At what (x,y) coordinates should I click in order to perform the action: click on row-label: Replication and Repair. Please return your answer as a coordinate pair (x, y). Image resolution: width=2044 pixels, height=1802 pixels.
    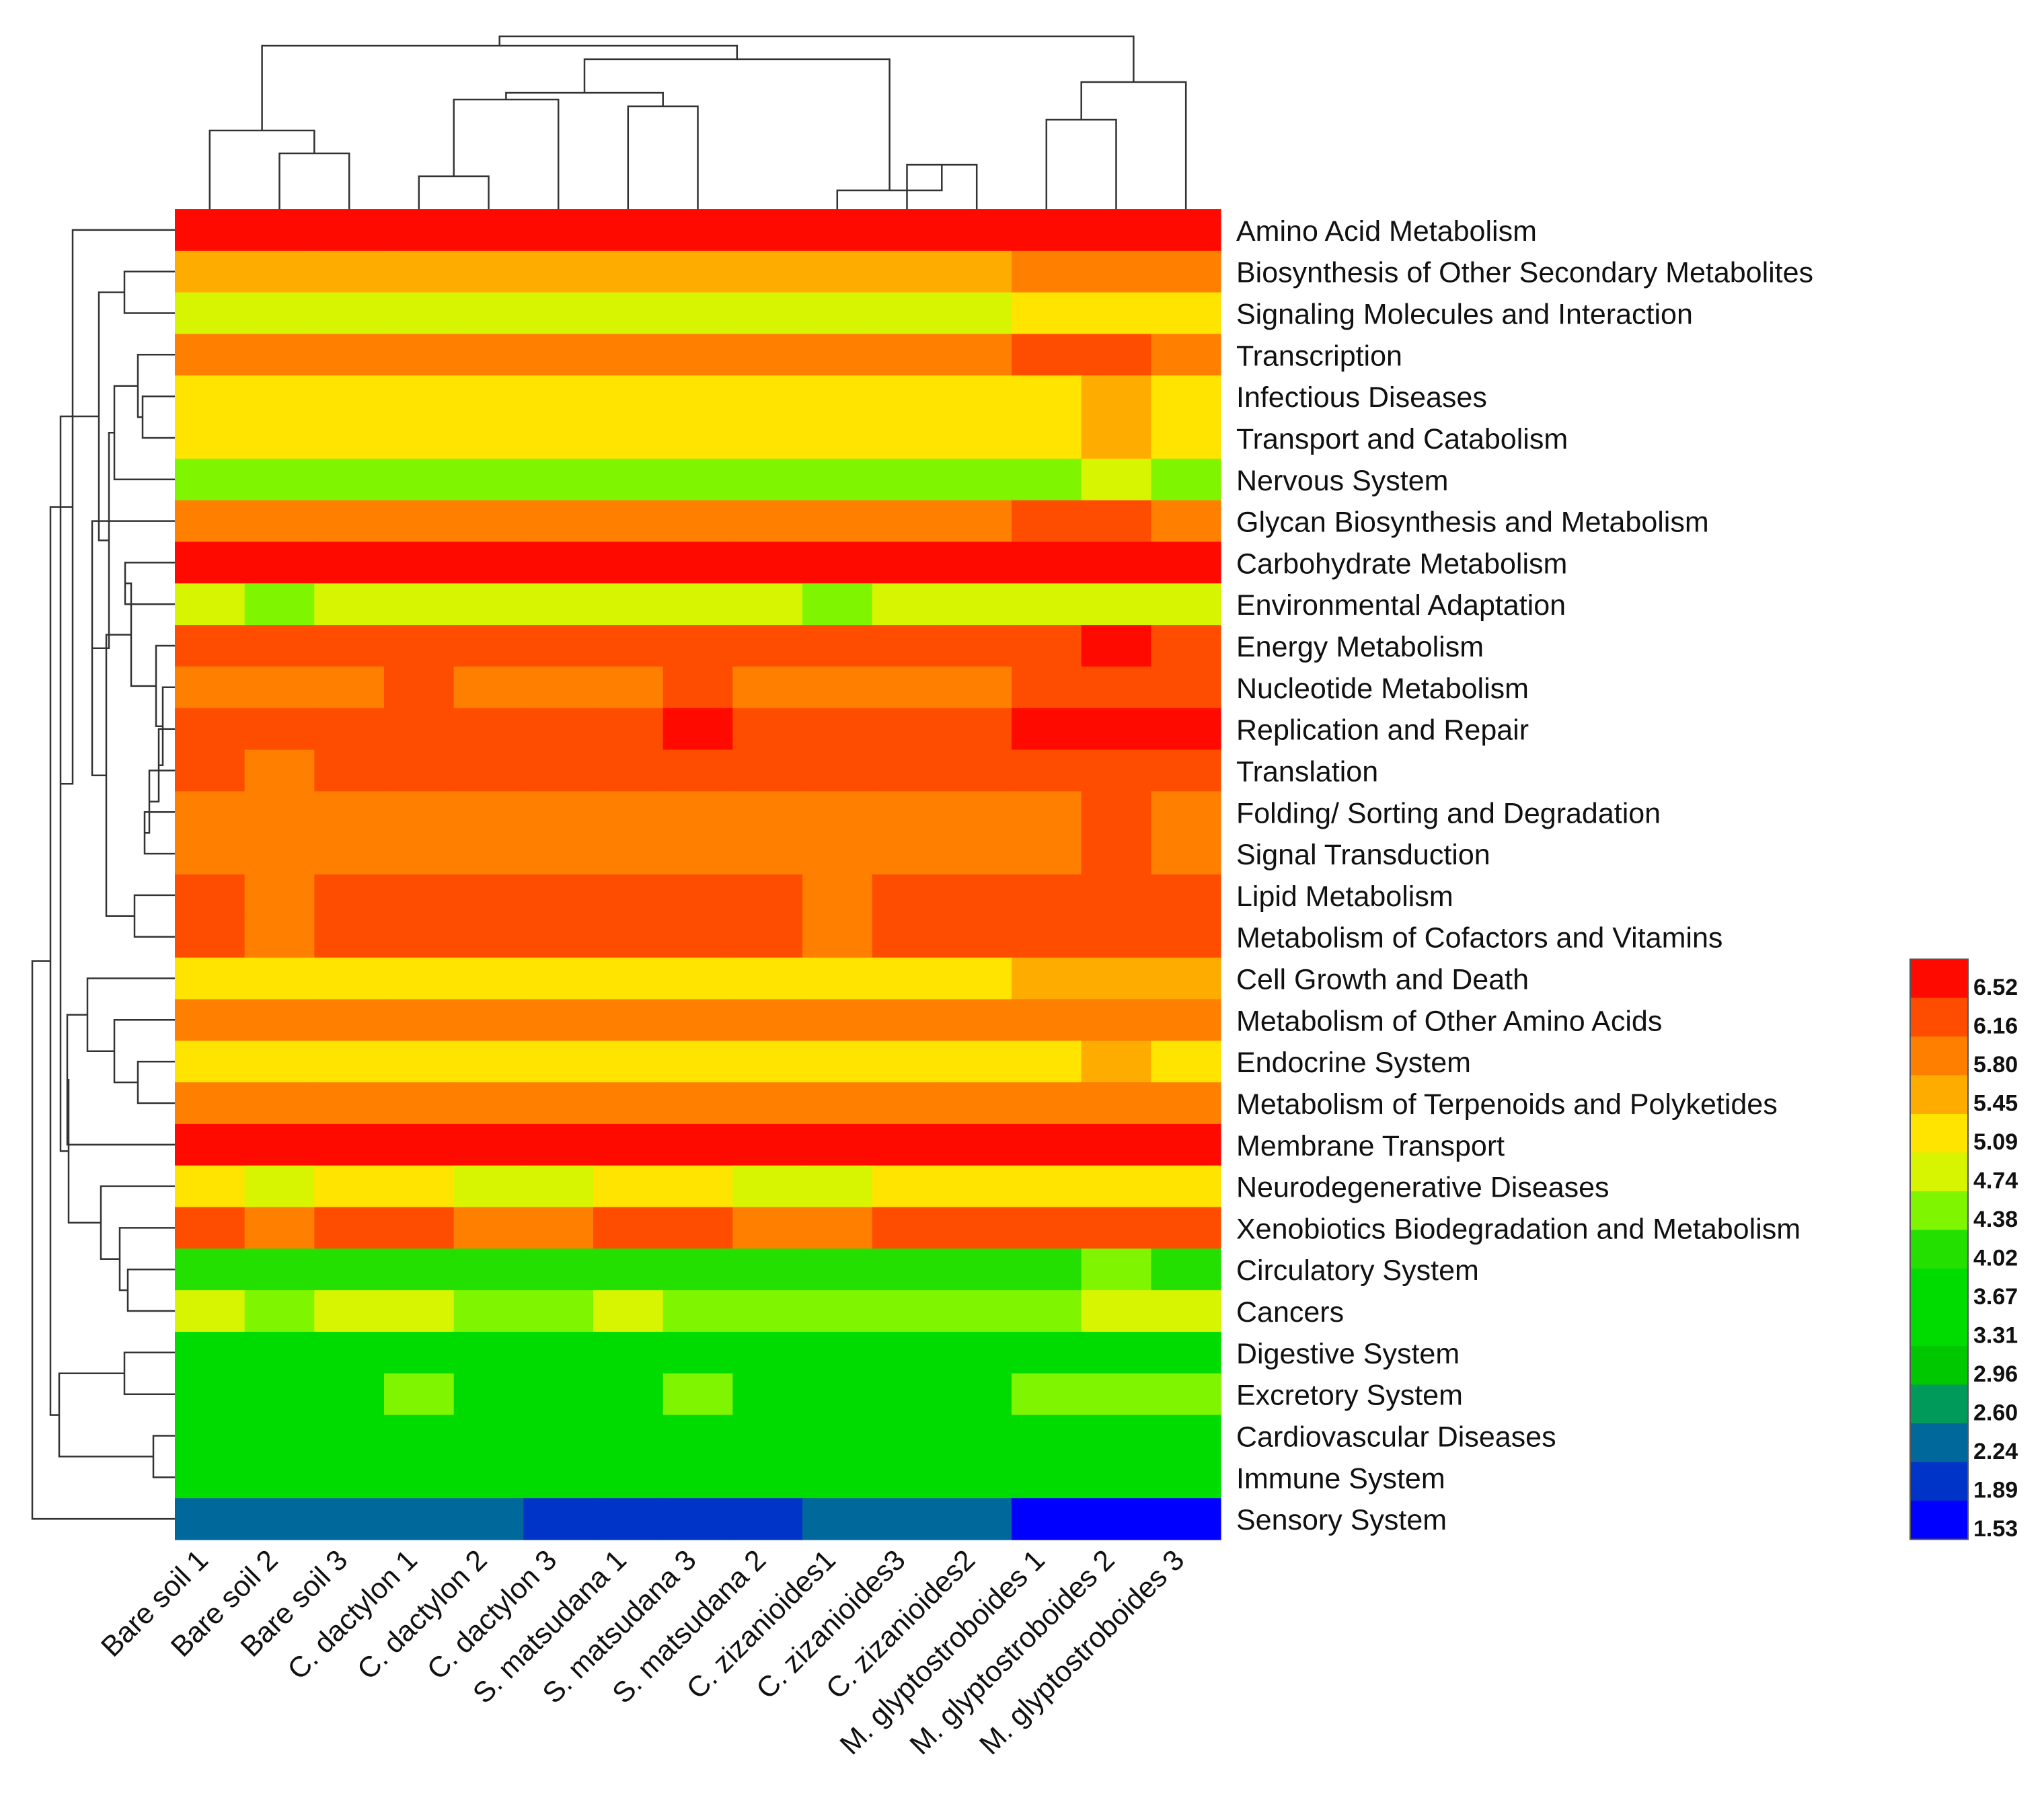
    Looking at the image, I should click on (1382, 730).